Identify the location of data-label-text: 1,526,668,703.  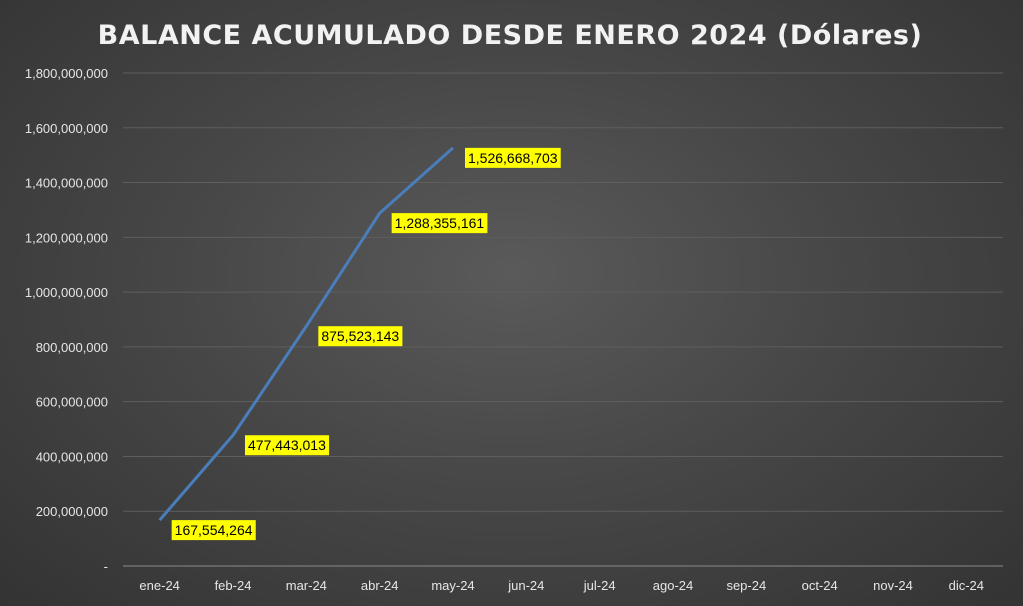
(513, 158).